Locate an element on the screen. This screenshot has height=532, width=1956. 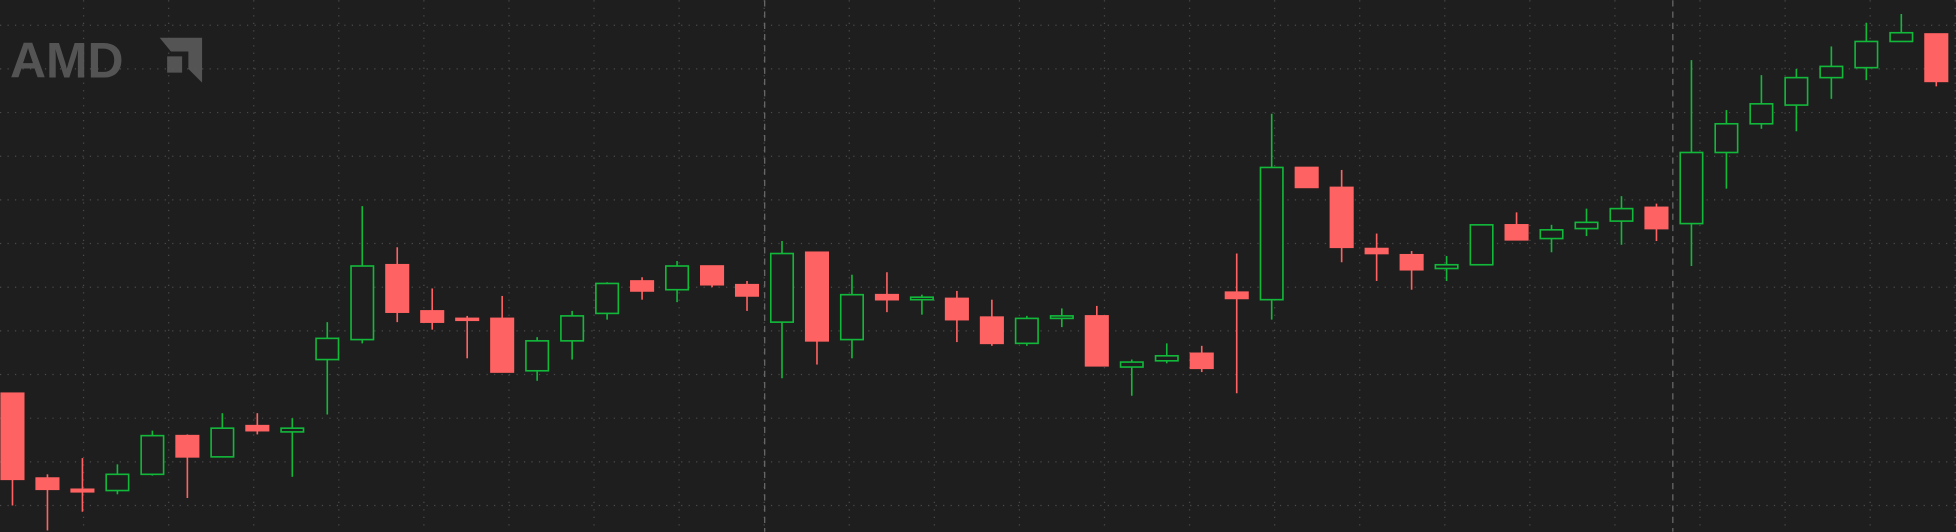
watermark: AMD is located at coordinates (106, 61).